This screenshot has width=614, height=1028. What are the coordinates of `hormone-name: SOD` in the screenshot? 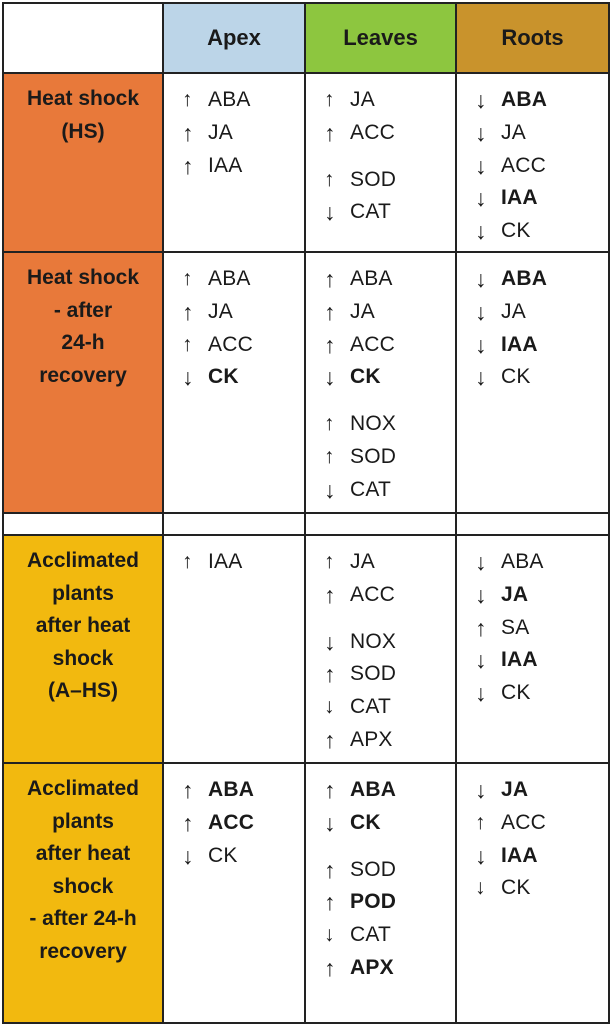 It's located at (373, 456).